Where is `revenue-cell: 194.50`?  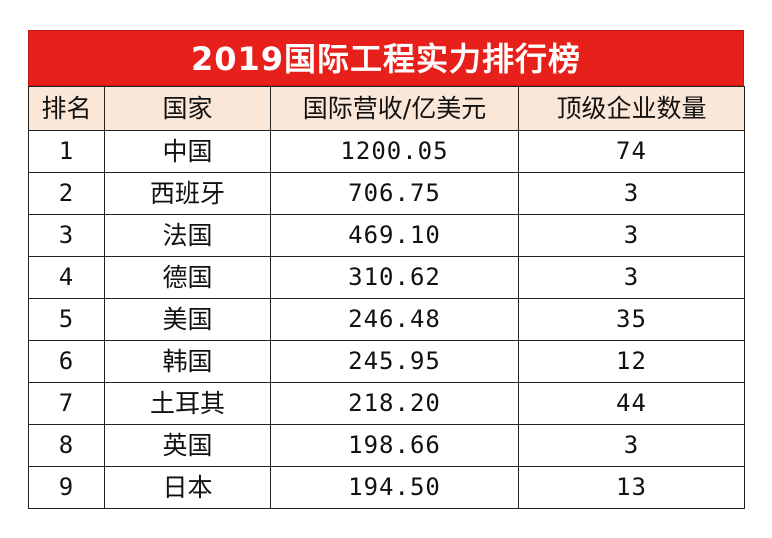 revenue-cell: 194.50 is located at coordinates (394, 487).